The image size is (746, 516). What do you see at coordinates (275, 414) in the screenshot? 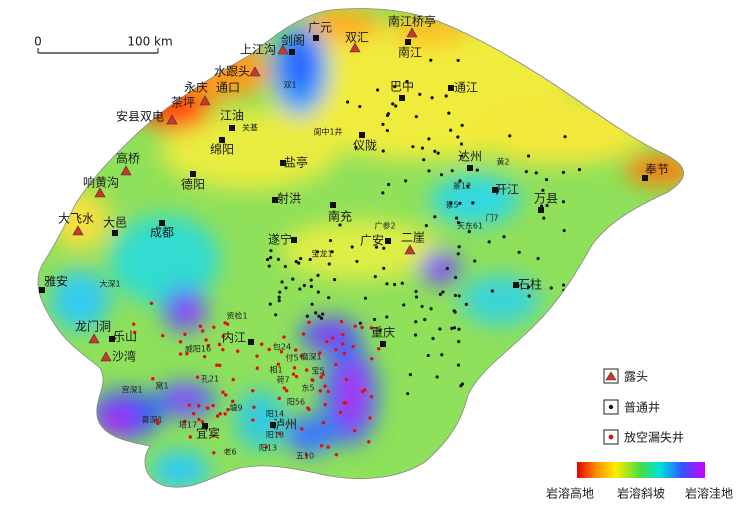
I see `well-label: 阳14` at bounding box center [275, 414].